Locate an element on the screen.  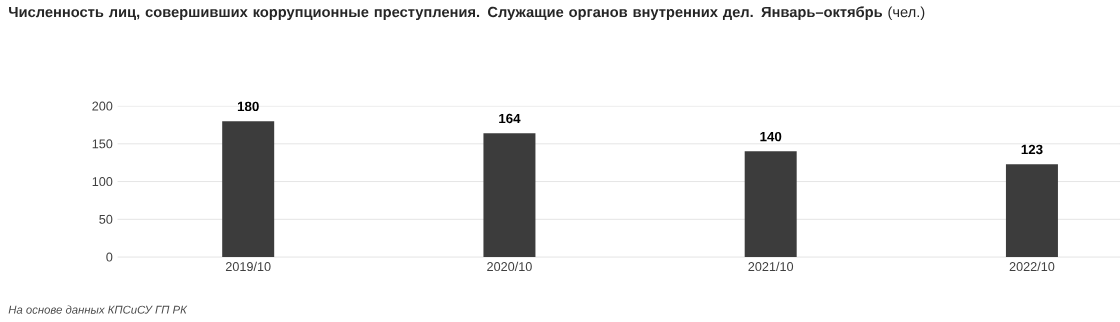
x-tick-label: 2020/10 is located at coordinates (509, 266).